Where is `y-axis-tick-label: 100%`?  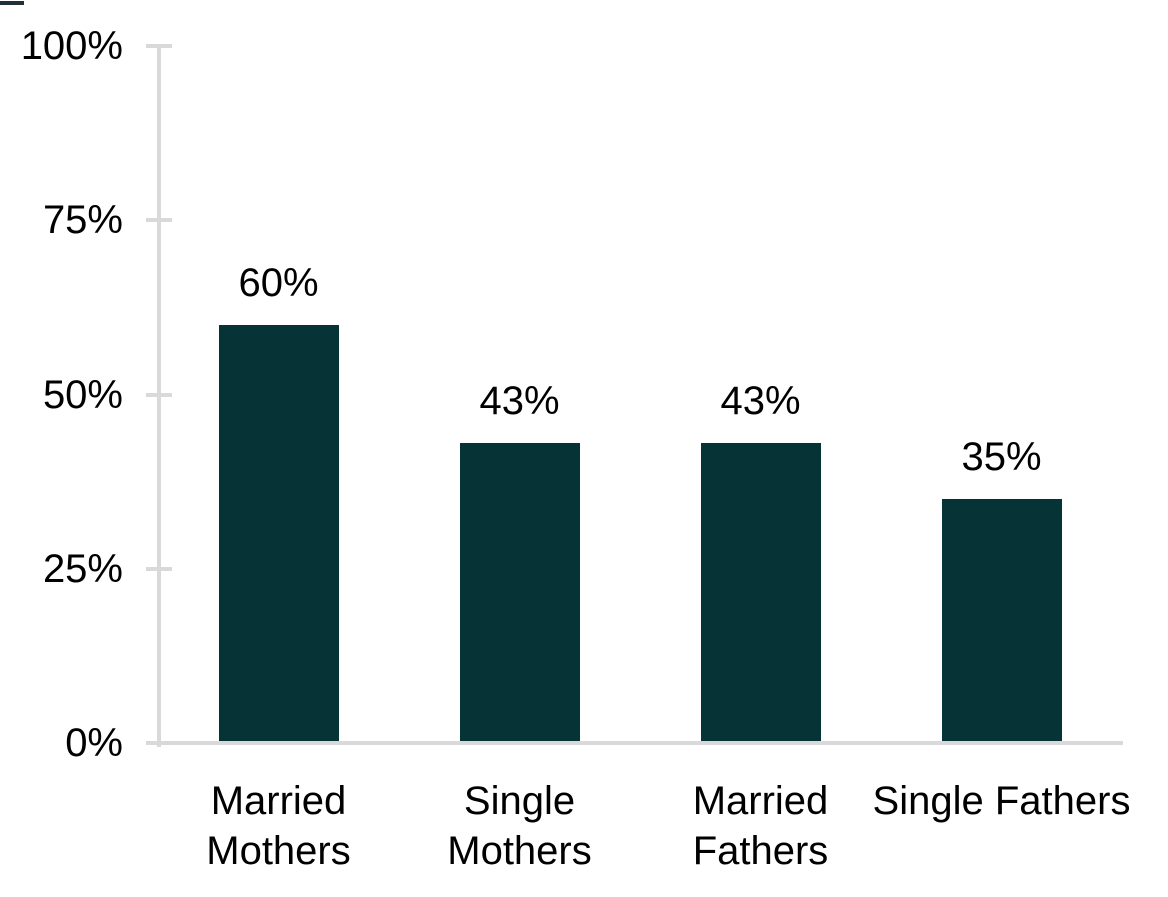 y-axis-tick-label: 100% is located at coordinates (71, 46).